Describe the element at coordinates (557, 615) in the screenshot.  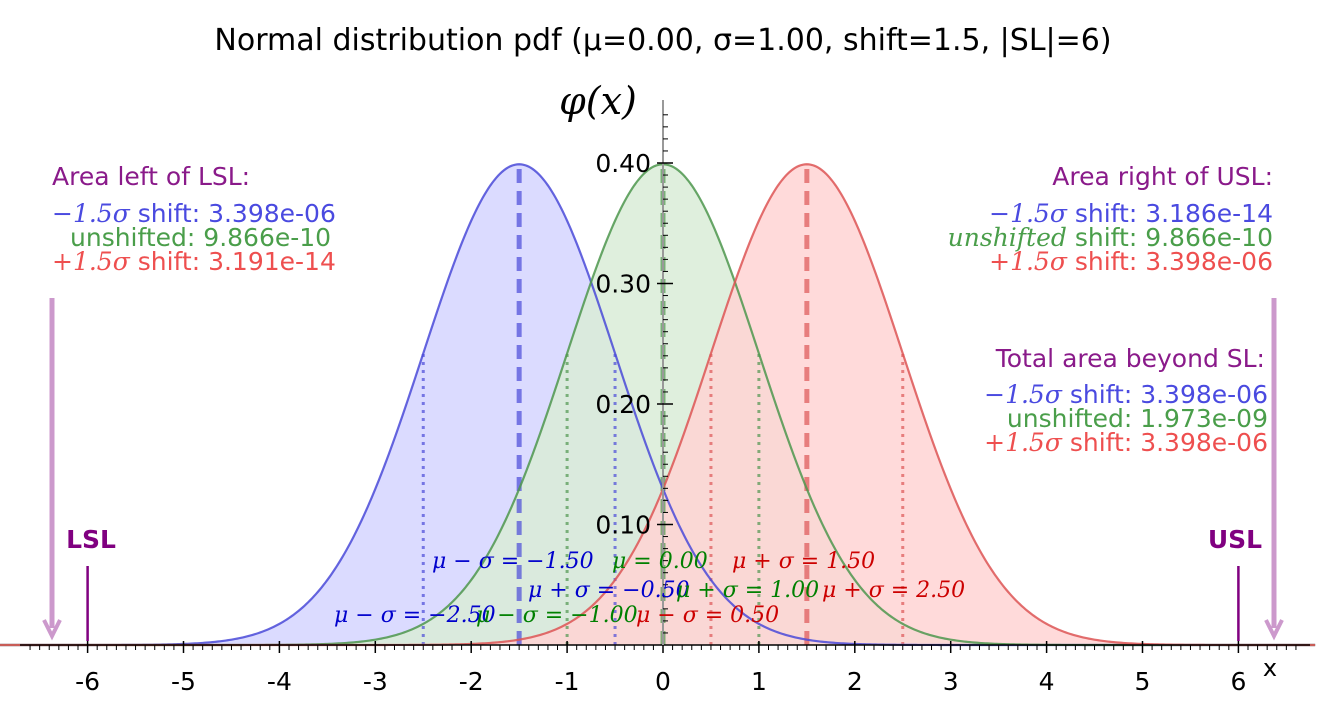
I see `annotation-label: μ − σ = −1.00` at that location.